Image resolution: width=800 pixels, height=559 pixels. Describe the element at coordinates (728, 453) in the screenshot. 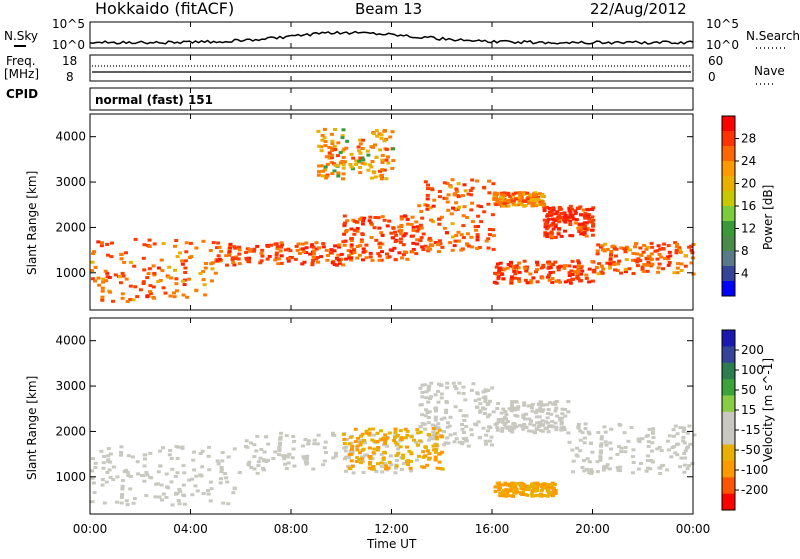

I see `colorbar-swatch` at that location.